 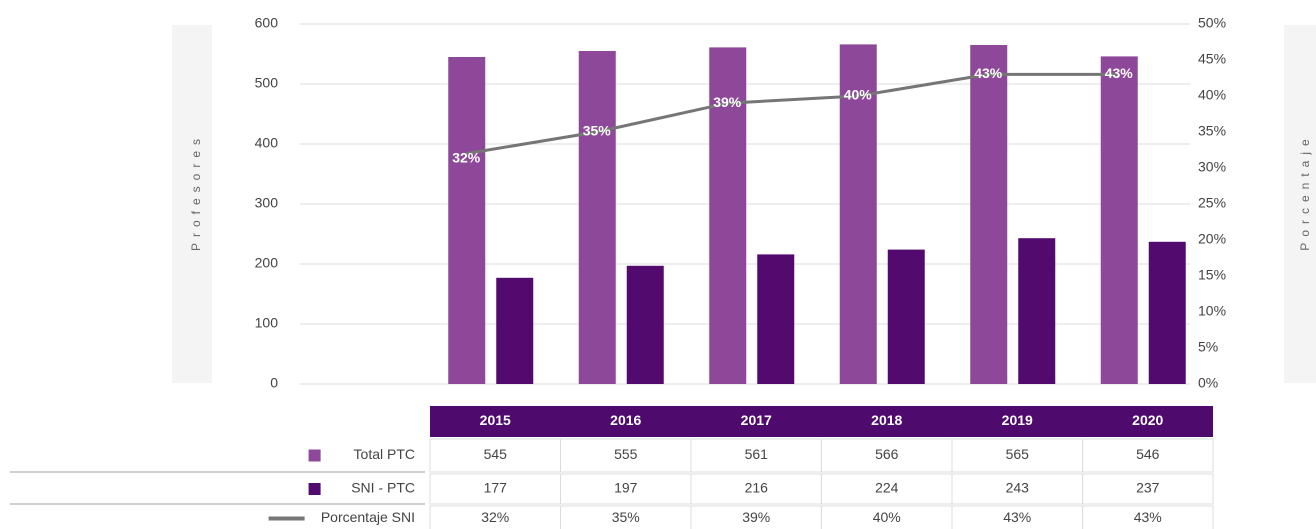 What do you see at coordinates (267, 263) in the screenshot?
I see `y-tick-label: 200` at bounding box center [267, 263].